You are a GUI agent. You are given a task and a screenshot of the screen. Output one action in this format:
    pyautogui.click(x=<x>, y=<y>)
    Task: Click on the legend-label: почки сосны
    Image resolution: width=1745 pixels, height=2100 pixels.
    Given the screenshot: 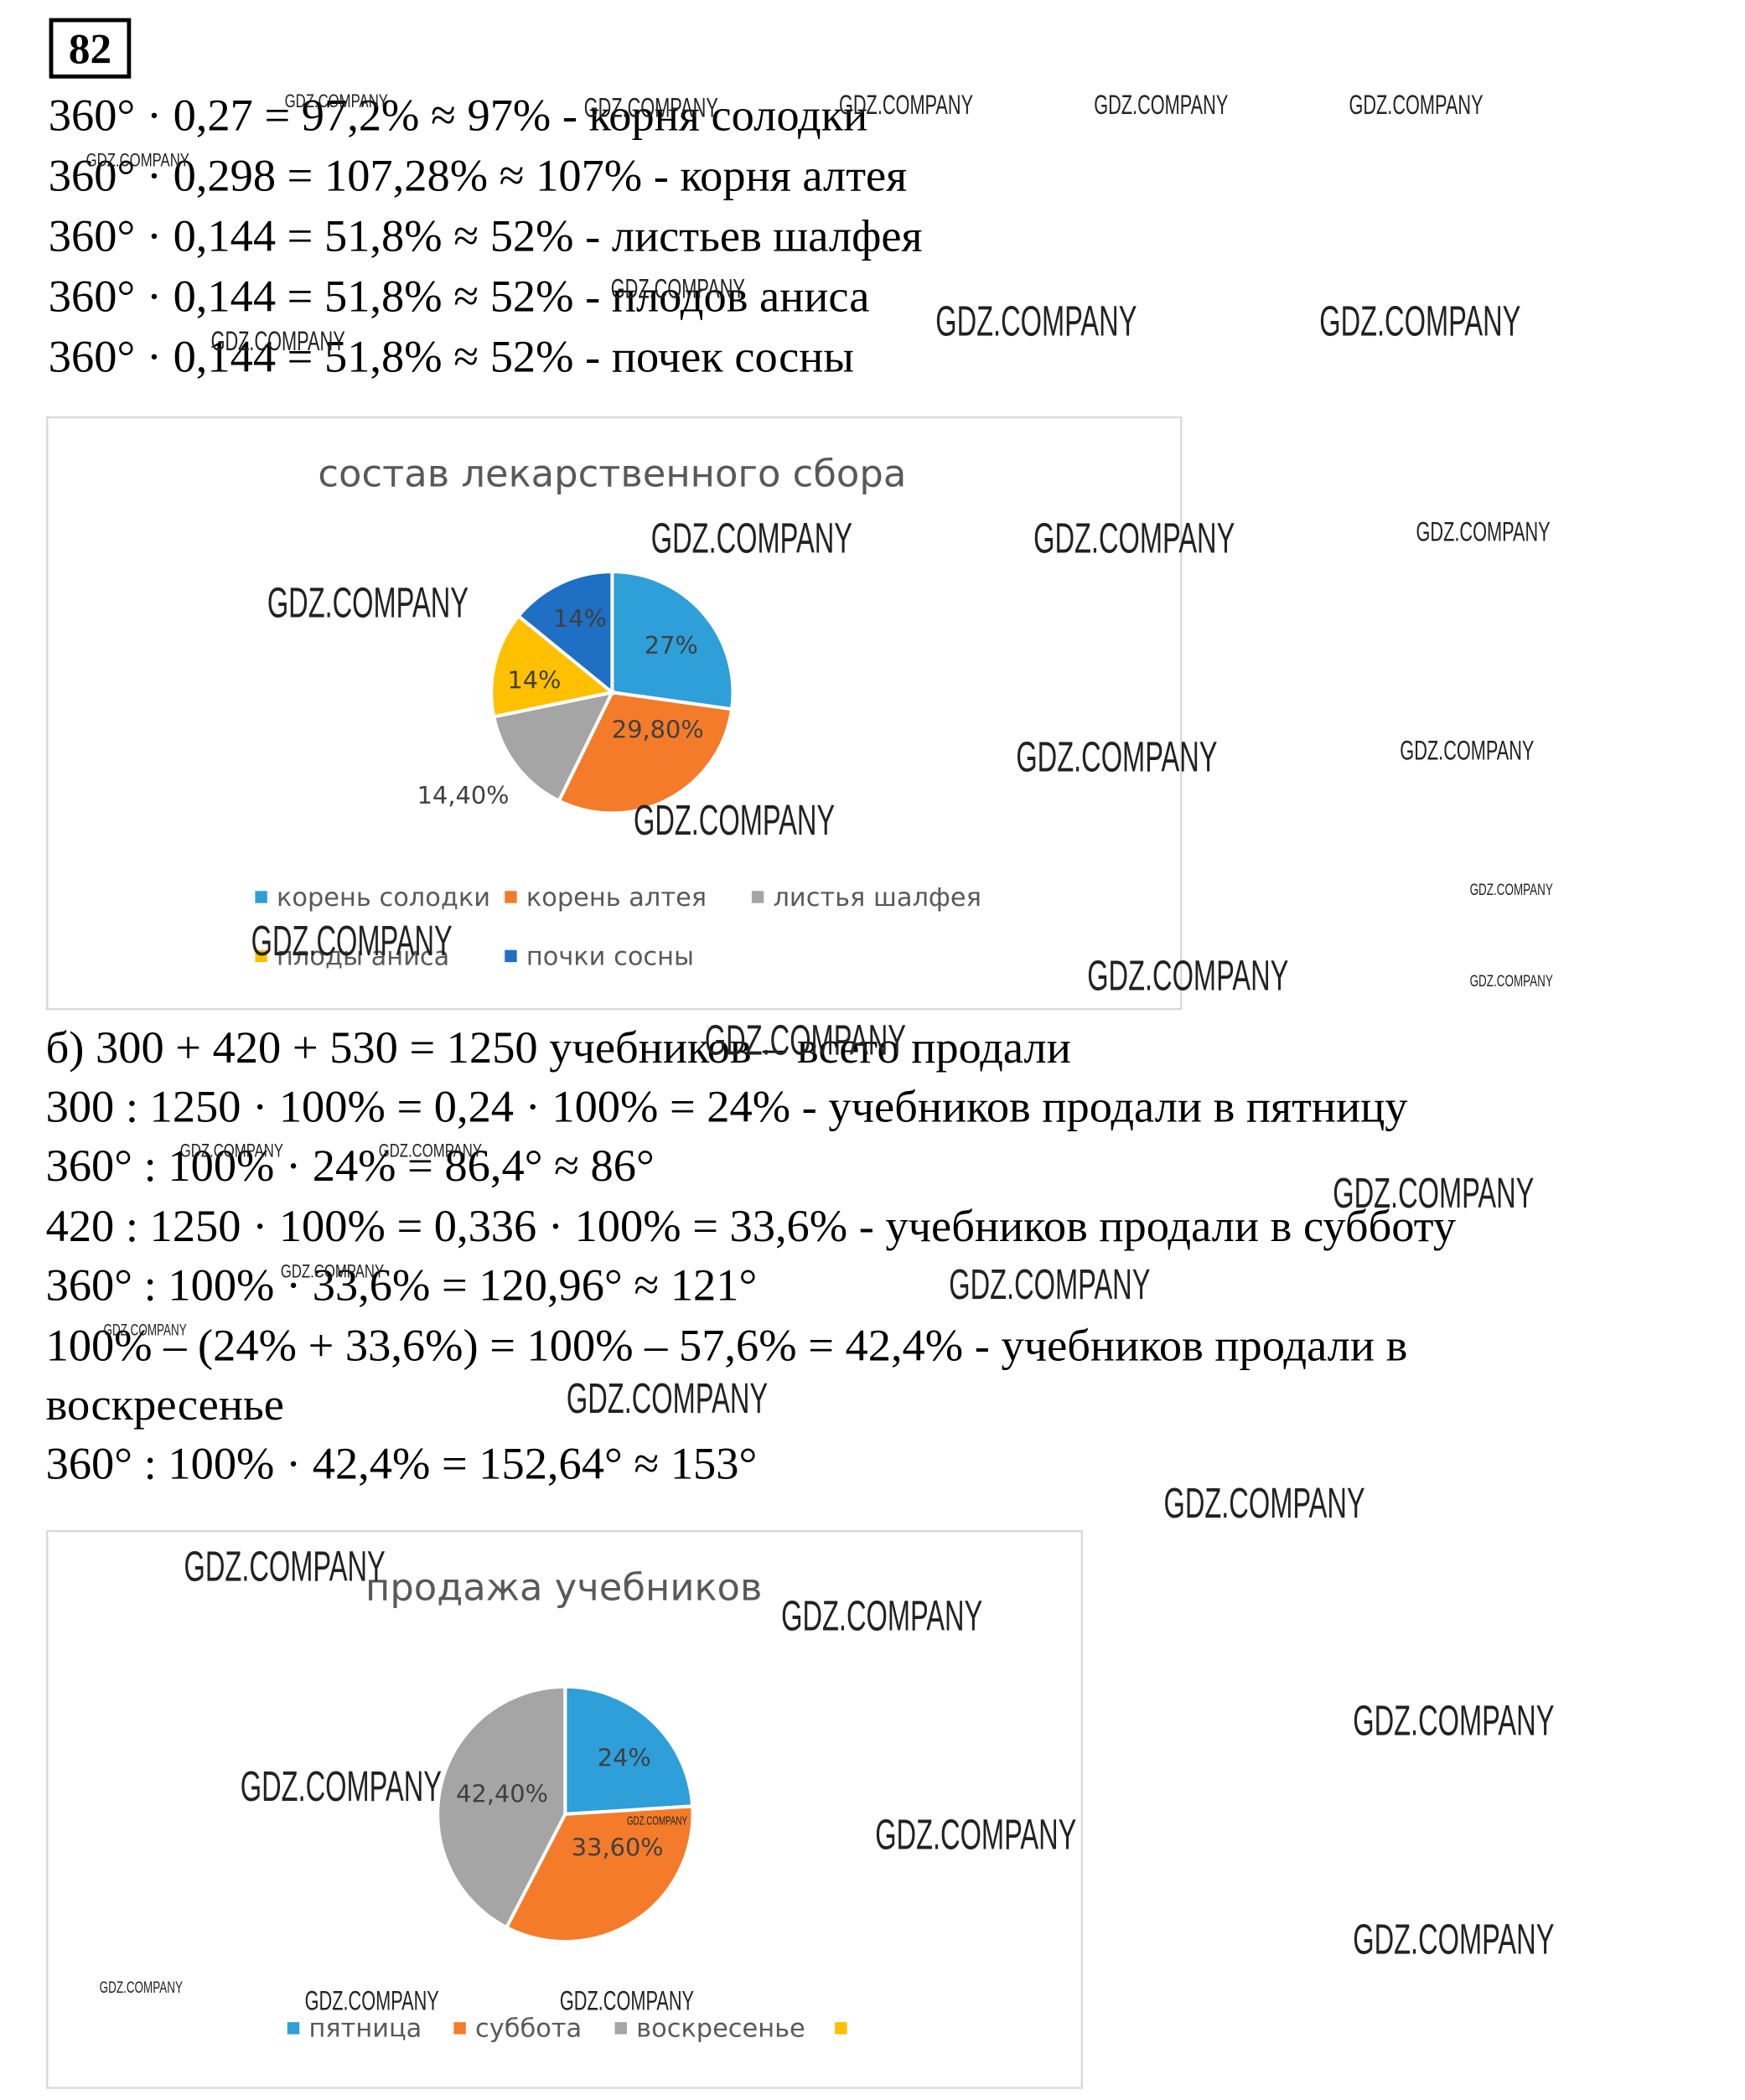 What is the action you would take?
    pyautogui.click(x=610, y=957)
    